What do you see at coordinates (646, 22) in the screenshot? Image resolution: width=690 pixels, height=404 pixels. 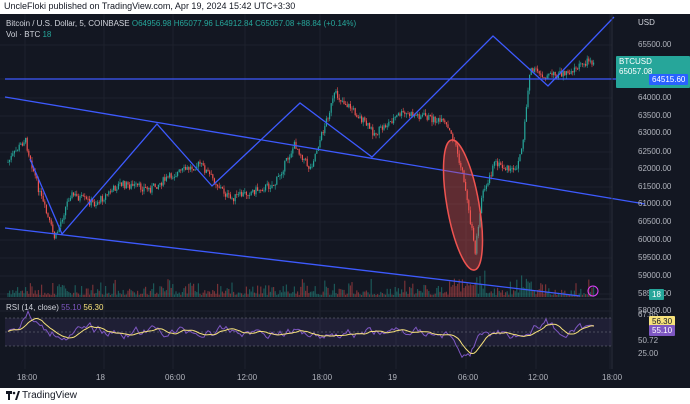 I see `currency-label: USD` at bounding box center [646, 22].